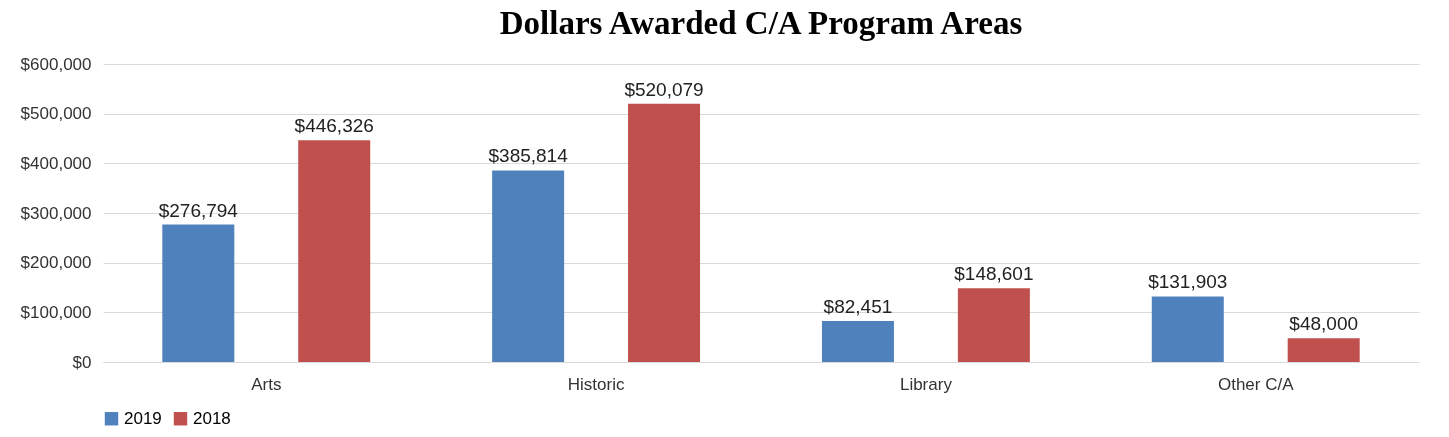 Image resolution: width=1449 pixels, height=437 pixels. I want to click on y-tick-label: $200,000, so click(56, 263).